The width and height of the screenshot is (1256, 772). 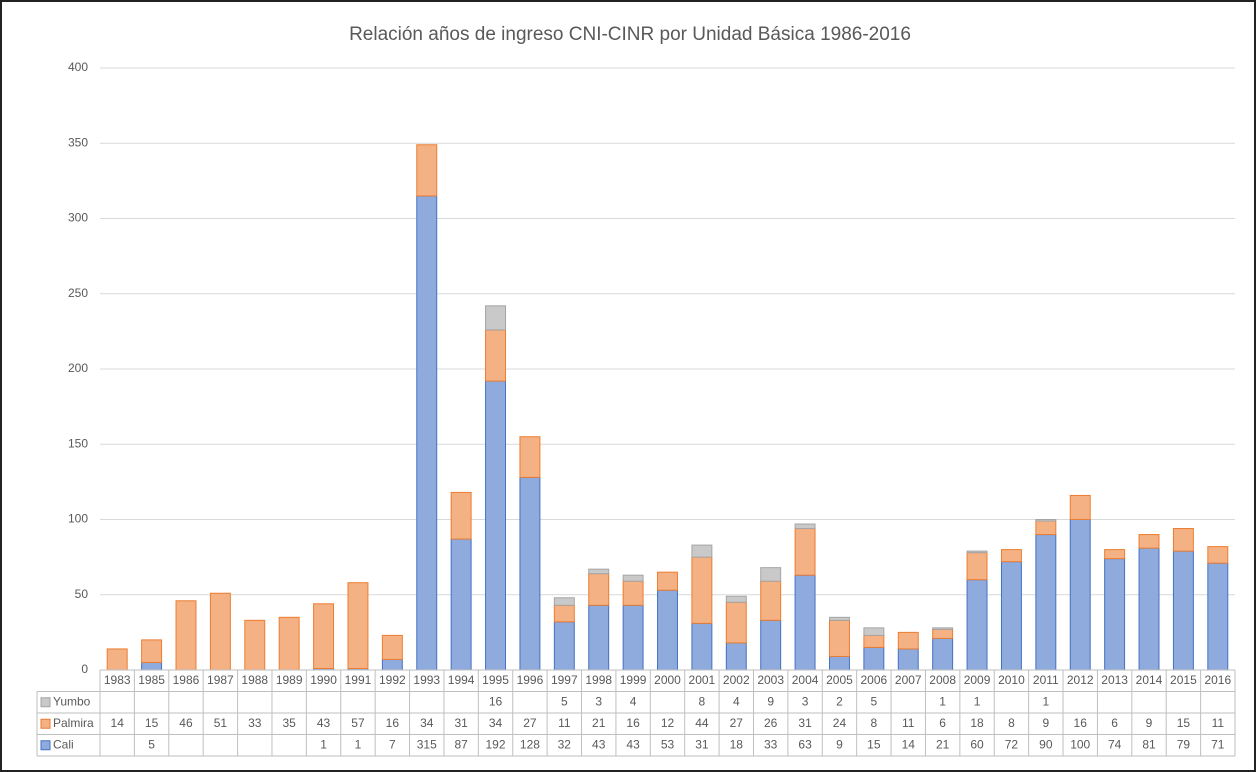 What do you see at coordinates (736, 701) in the screenshot?
I see `table-value: 4` at bounding box center [736, 701].